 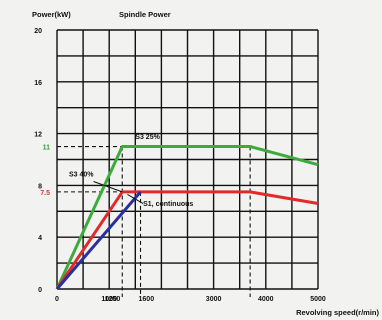 I want to click on y-axis-label: Power(kW), so click(x=51, y=14).